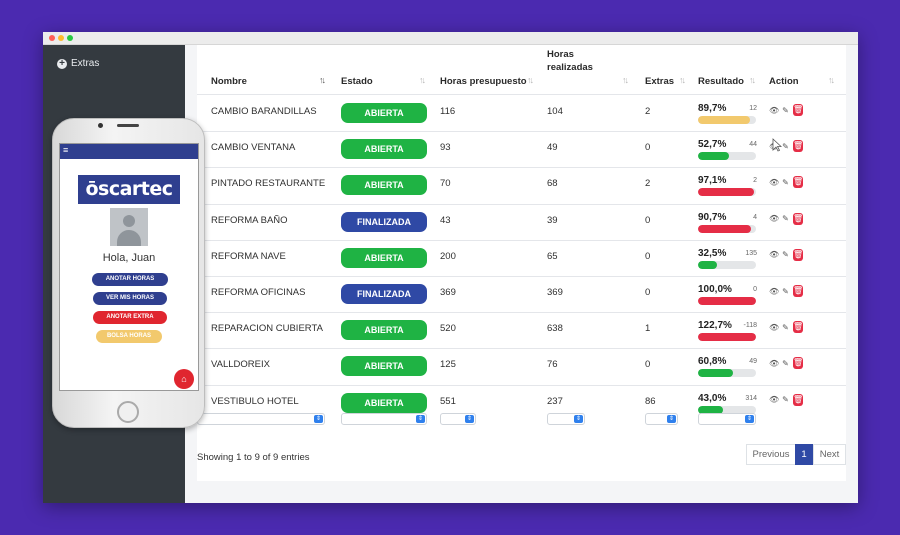  I want to click on greeting-text: Hola, Juan, so click(129, 258).